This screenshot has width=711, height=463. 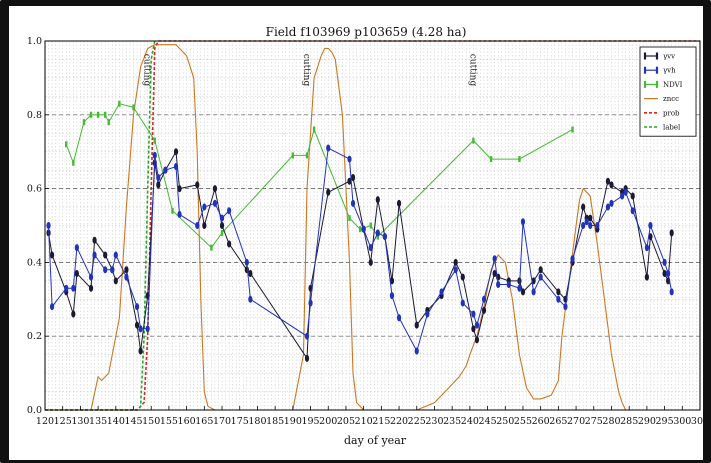 What do you see at coordinates (659, 56) in the screenshot?
I see `legend-entry: γvv` at bounding box center [659, 56].